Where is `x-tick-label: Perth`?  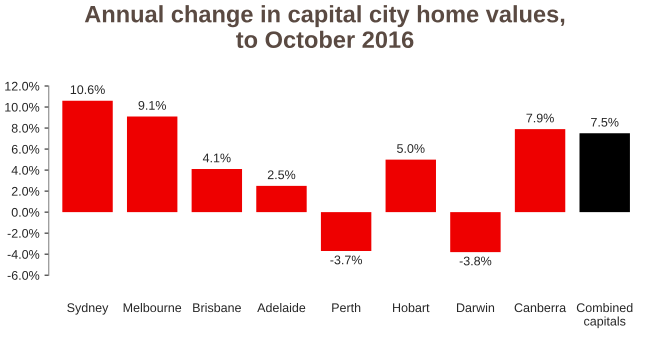 x-tick-label: Perth is located at coordinates (346, 307).